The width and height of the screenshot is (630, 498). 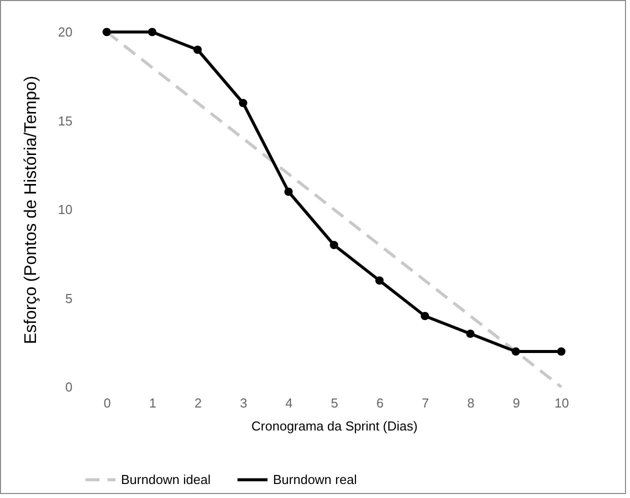 I want to click on y-tick-label: 20, so click(x=65, y=32).